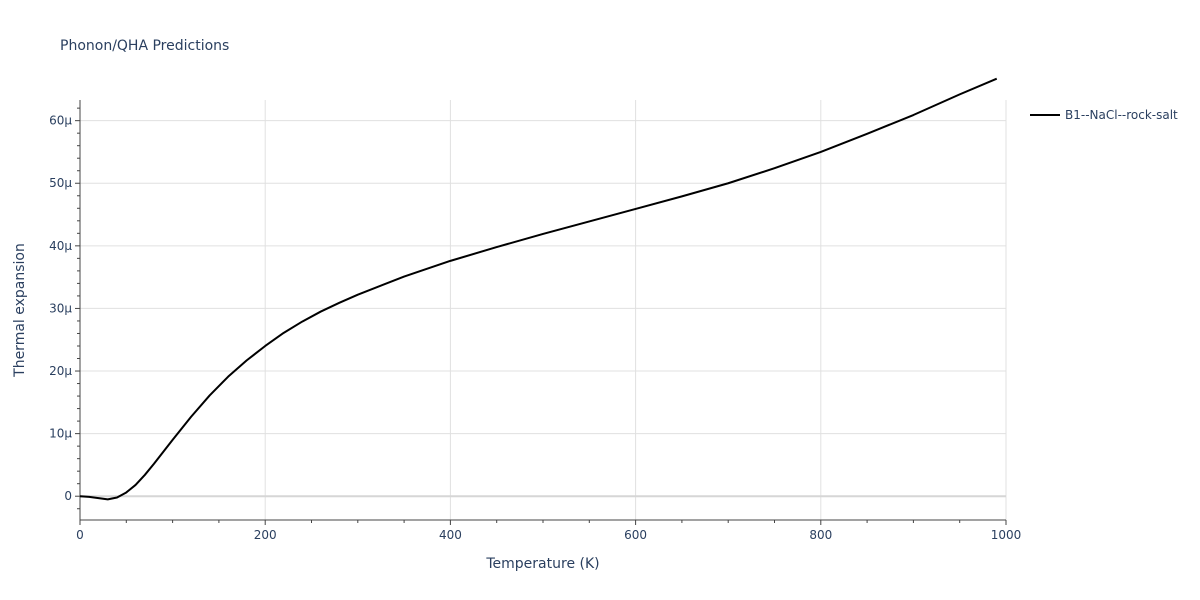 This screenshot has width=1200, height=600. Describe the element at coordinates (450, 535) in the screenshot. I see `x-tick-label: 400` at that location.